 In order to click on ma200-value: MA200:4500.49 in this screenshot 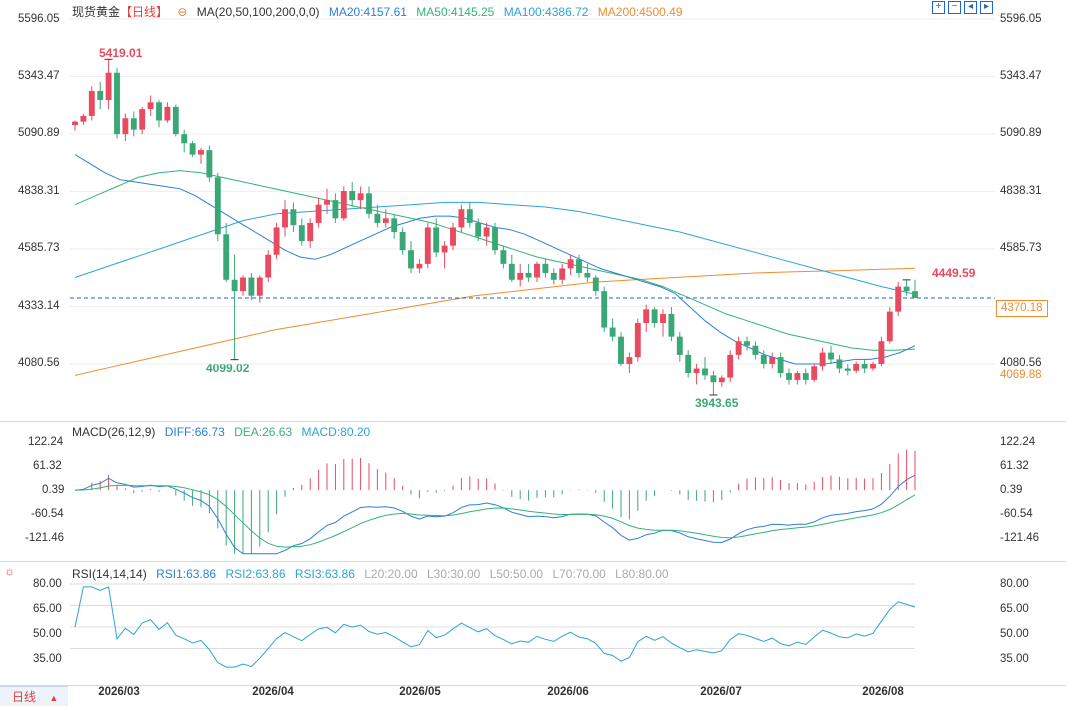, I will do `click(640, 12)`.